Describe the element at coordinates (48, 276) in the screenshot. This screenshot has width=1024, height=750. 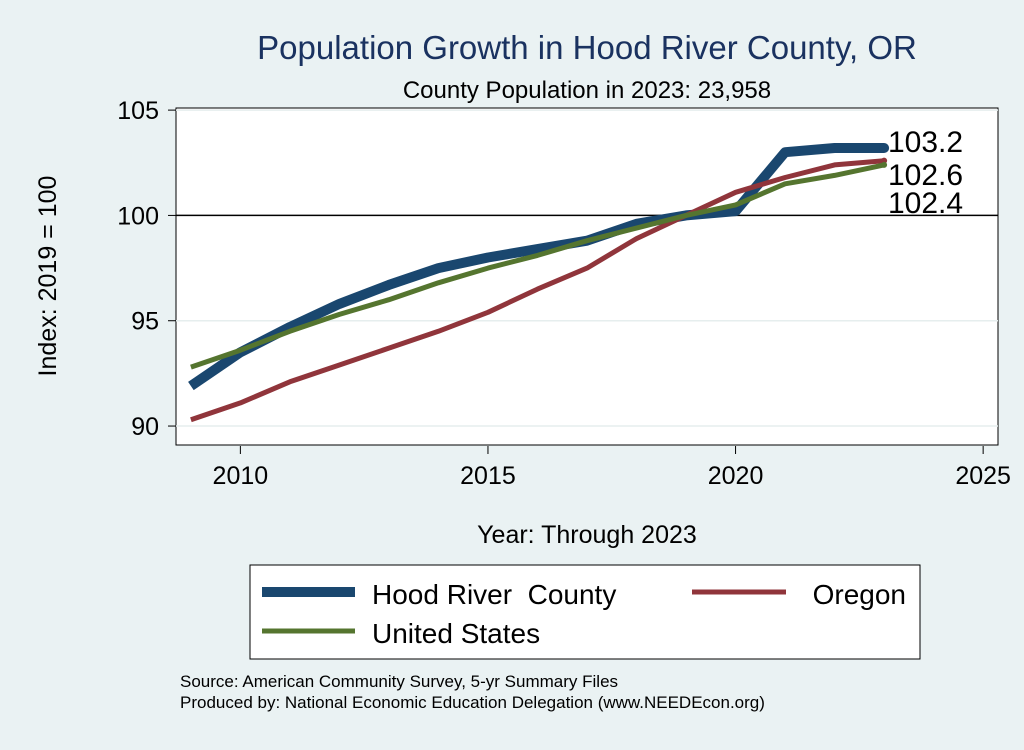
I see `y-axis-label: Index: 2019 = 100` at that location.